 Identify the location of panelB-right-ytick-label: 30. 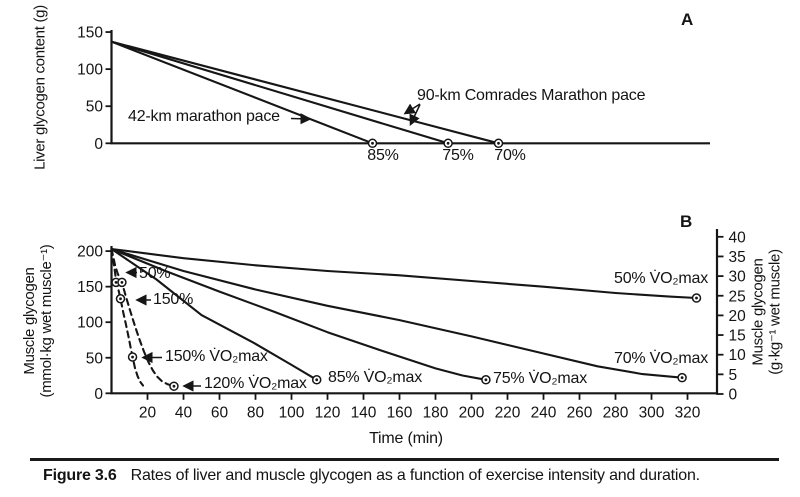
(738, 277).